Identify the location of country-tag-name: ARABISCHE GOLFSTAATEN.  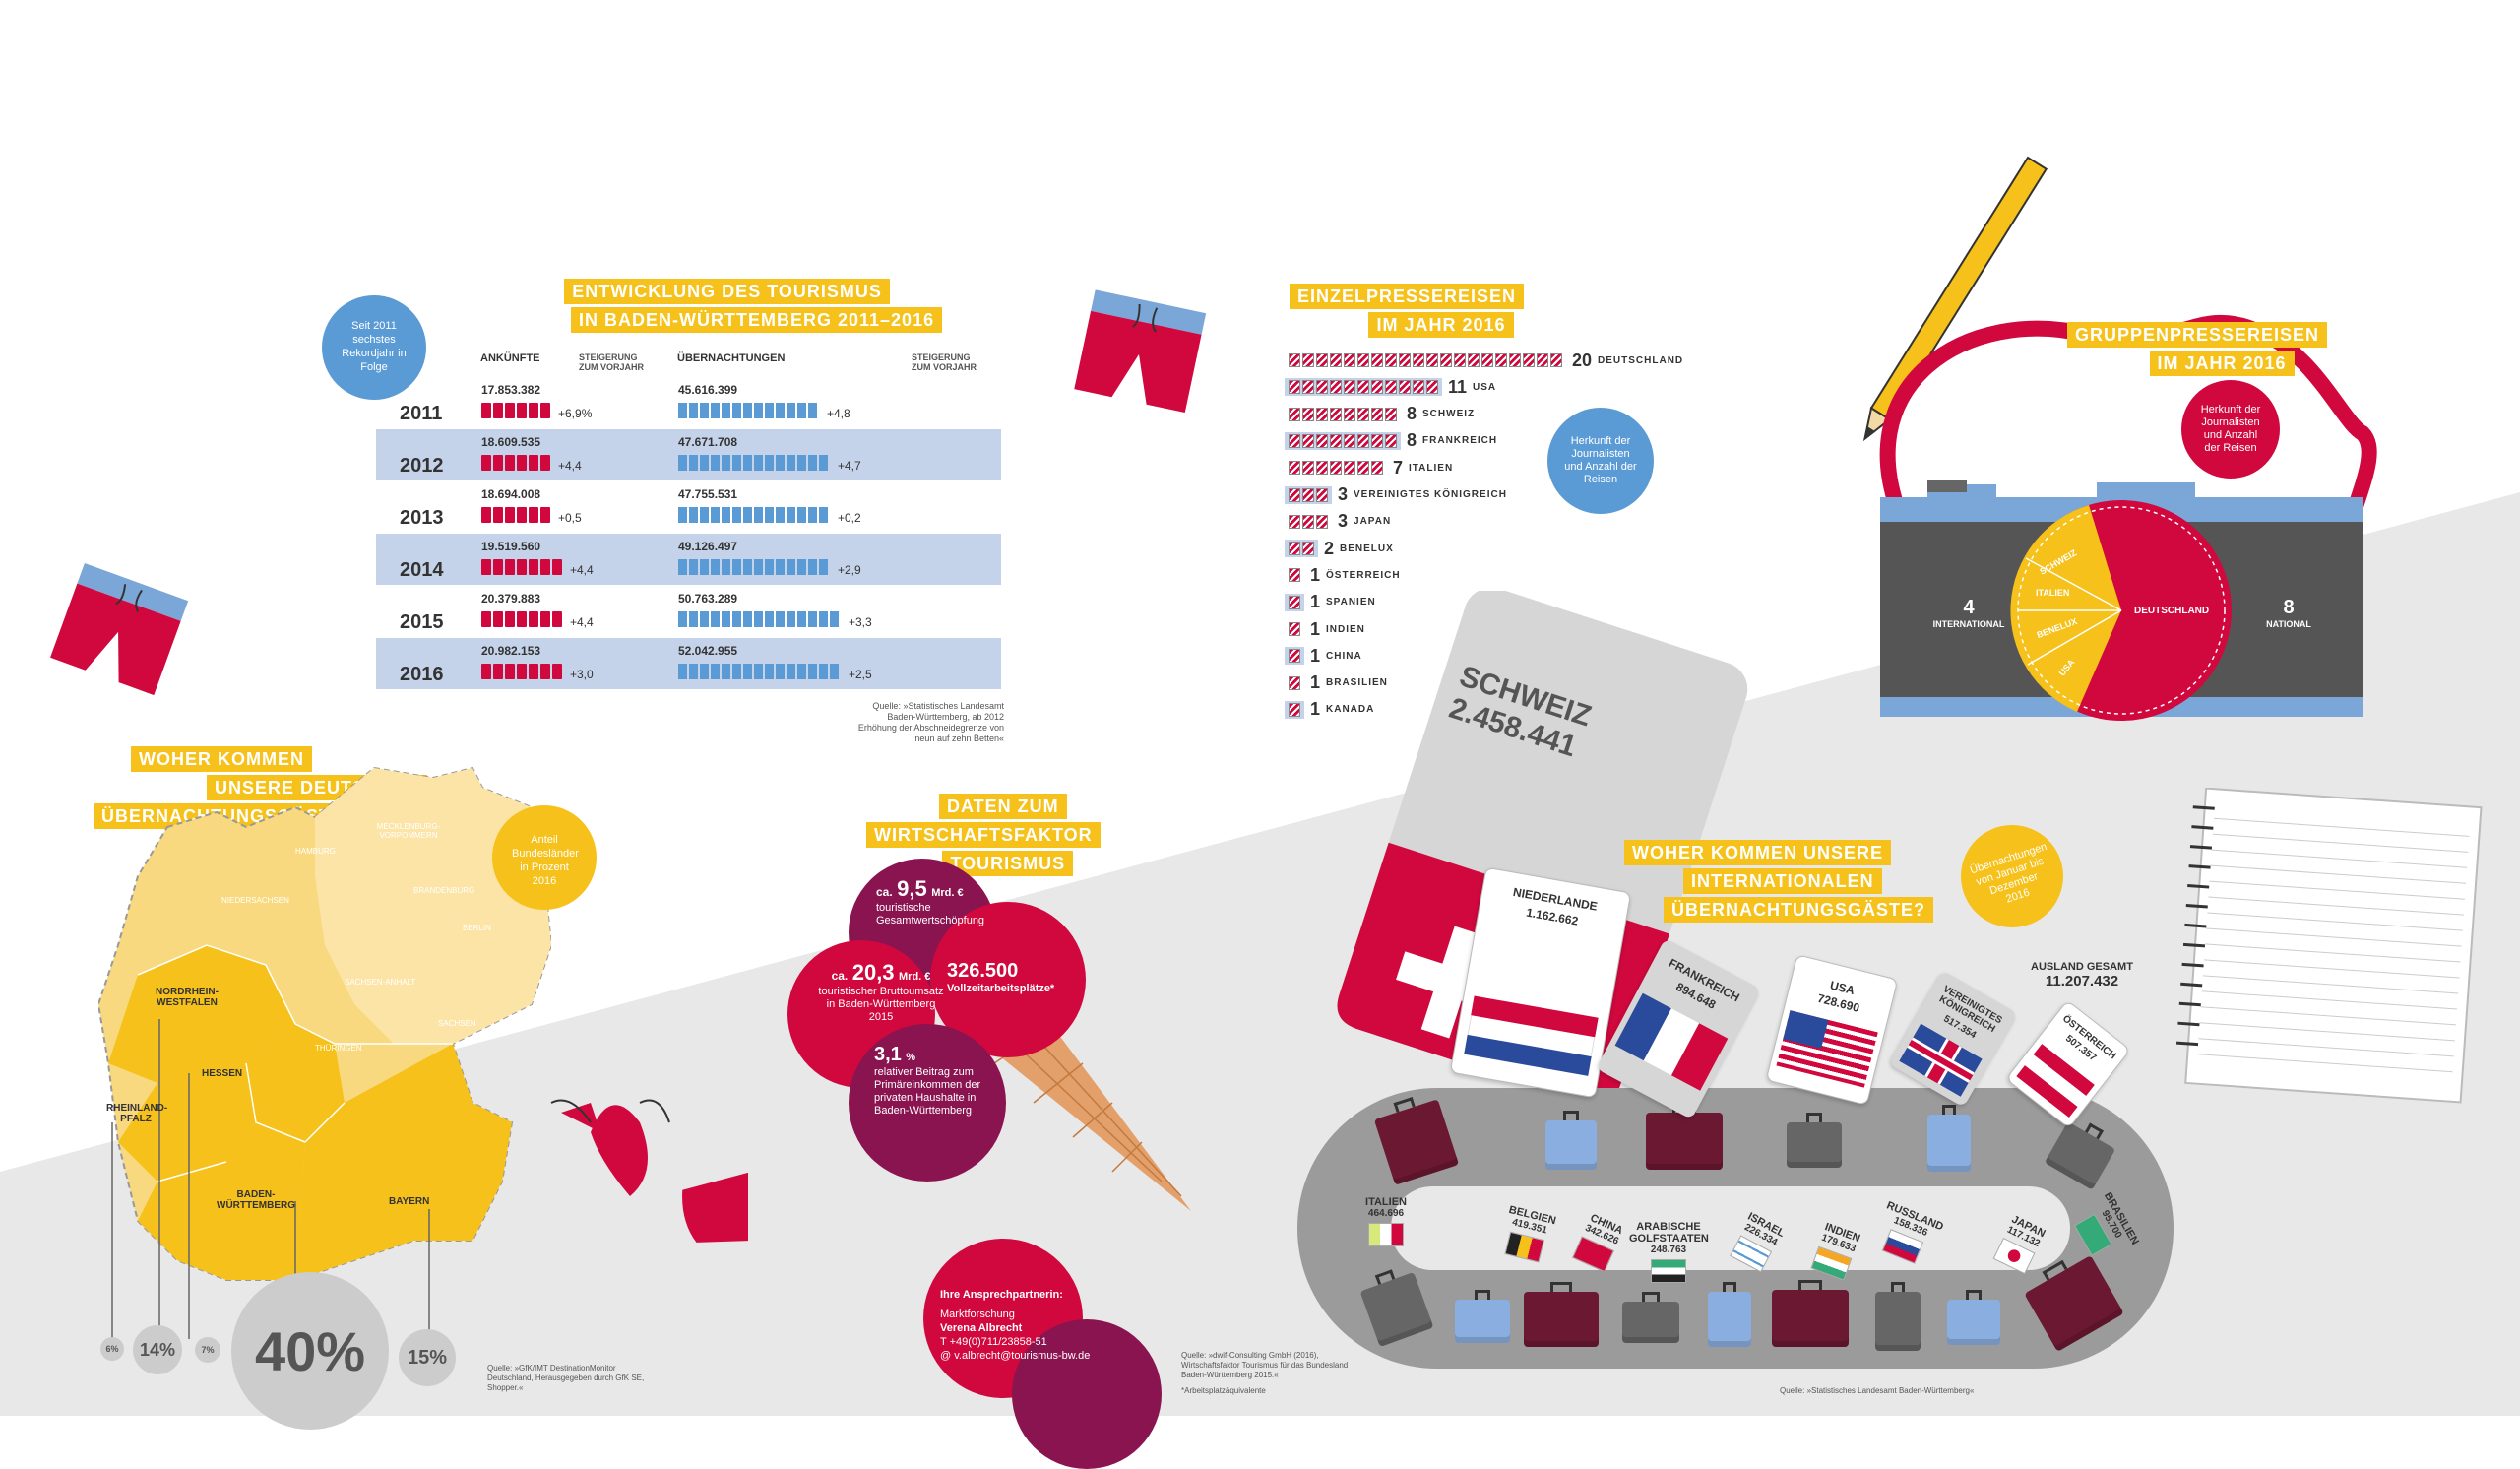
(1669, 1233).